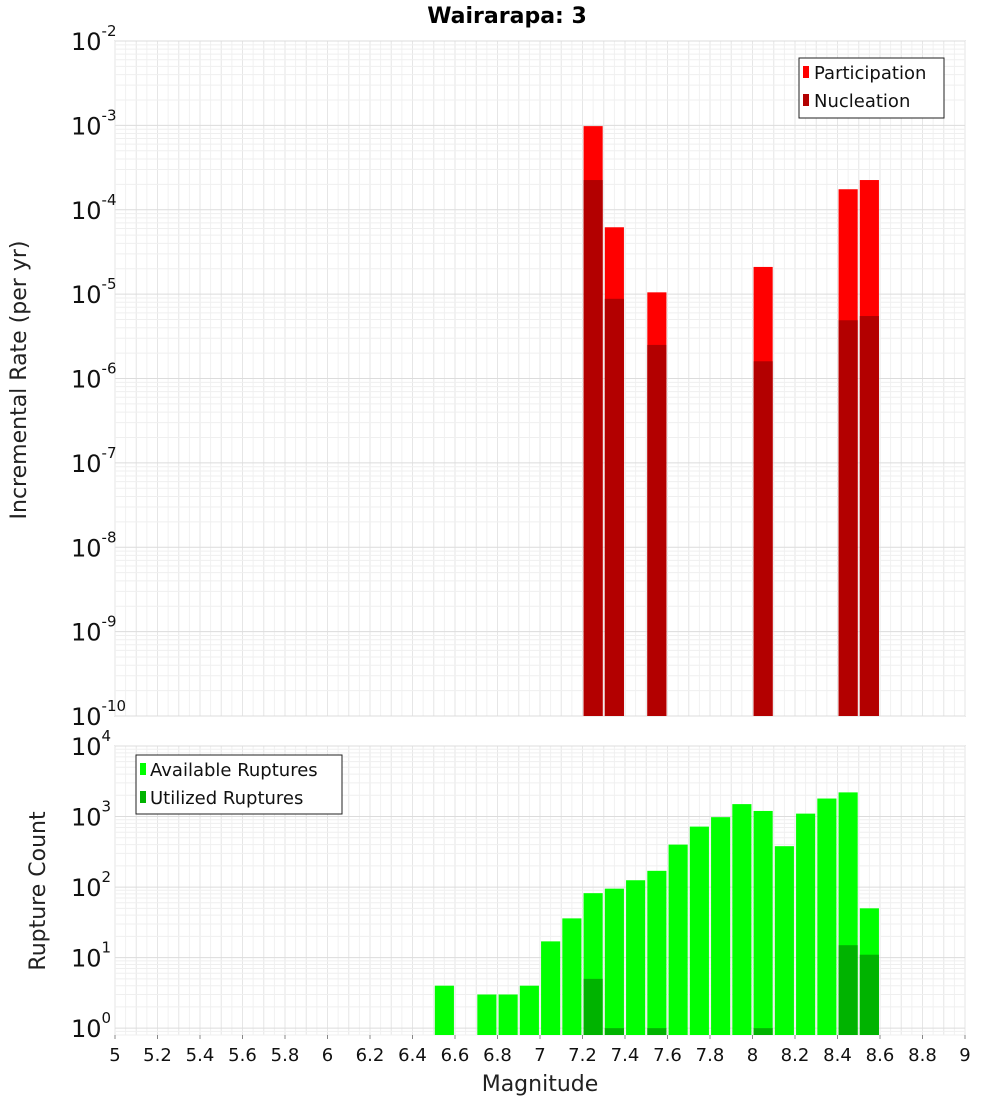  I want to click on x-tick-label: 7.8, so click(710, 1055).